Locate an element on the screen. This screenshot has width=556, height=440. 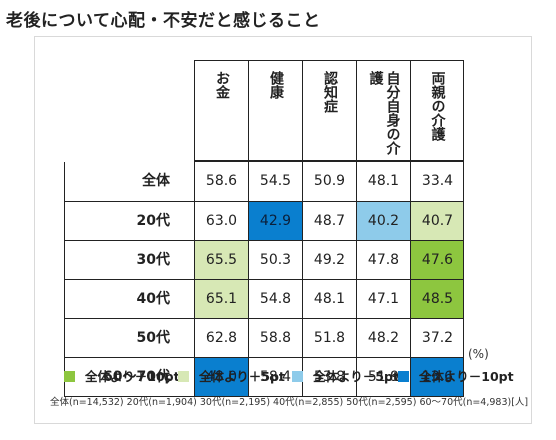
table-right-border is located at coordinates (463, 279).